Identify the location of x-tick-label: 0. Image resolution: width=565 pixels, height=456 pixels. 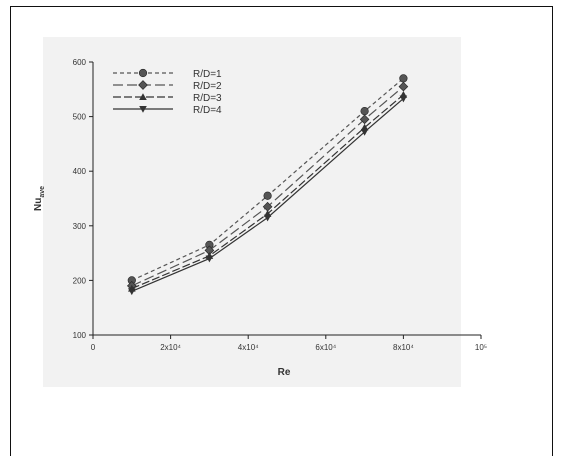
(93, 347).